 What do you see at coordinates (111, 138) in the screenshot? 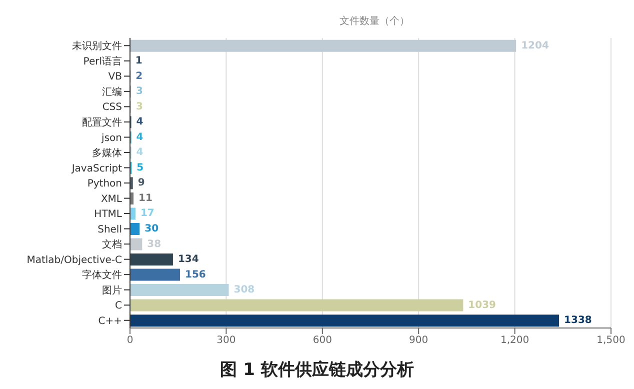
I see `y-tick-label: json` at bounding box center [111, 138].